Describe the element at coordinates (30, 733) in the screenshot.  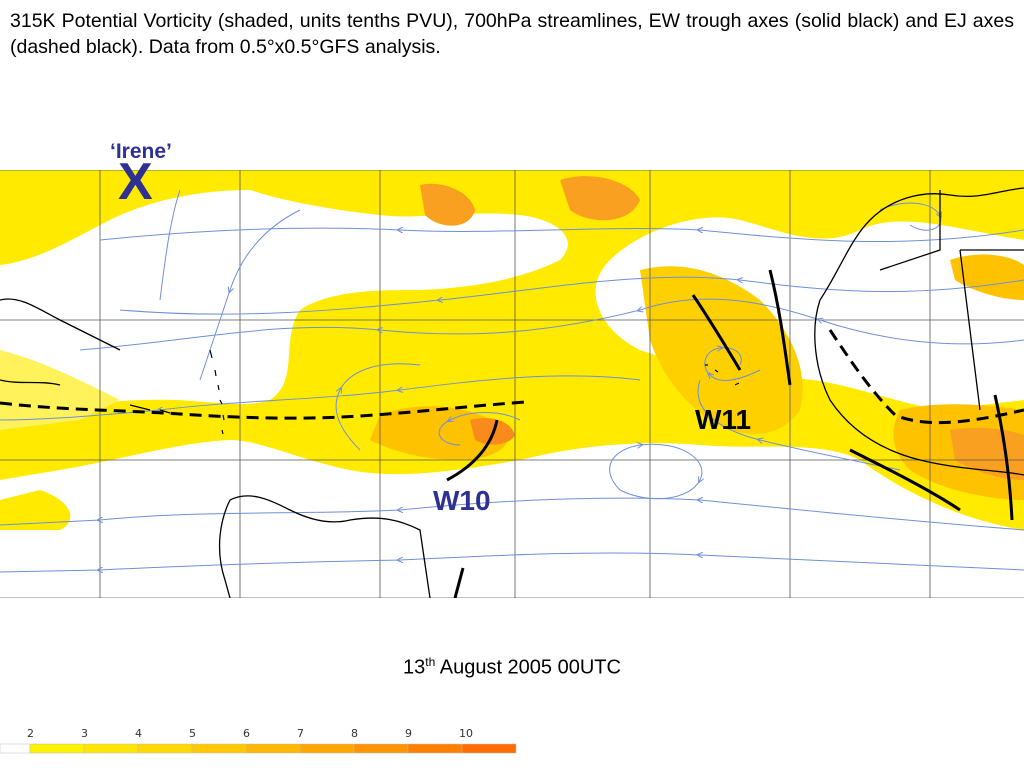
I see `colorbar-tick-label: 2` at that location.